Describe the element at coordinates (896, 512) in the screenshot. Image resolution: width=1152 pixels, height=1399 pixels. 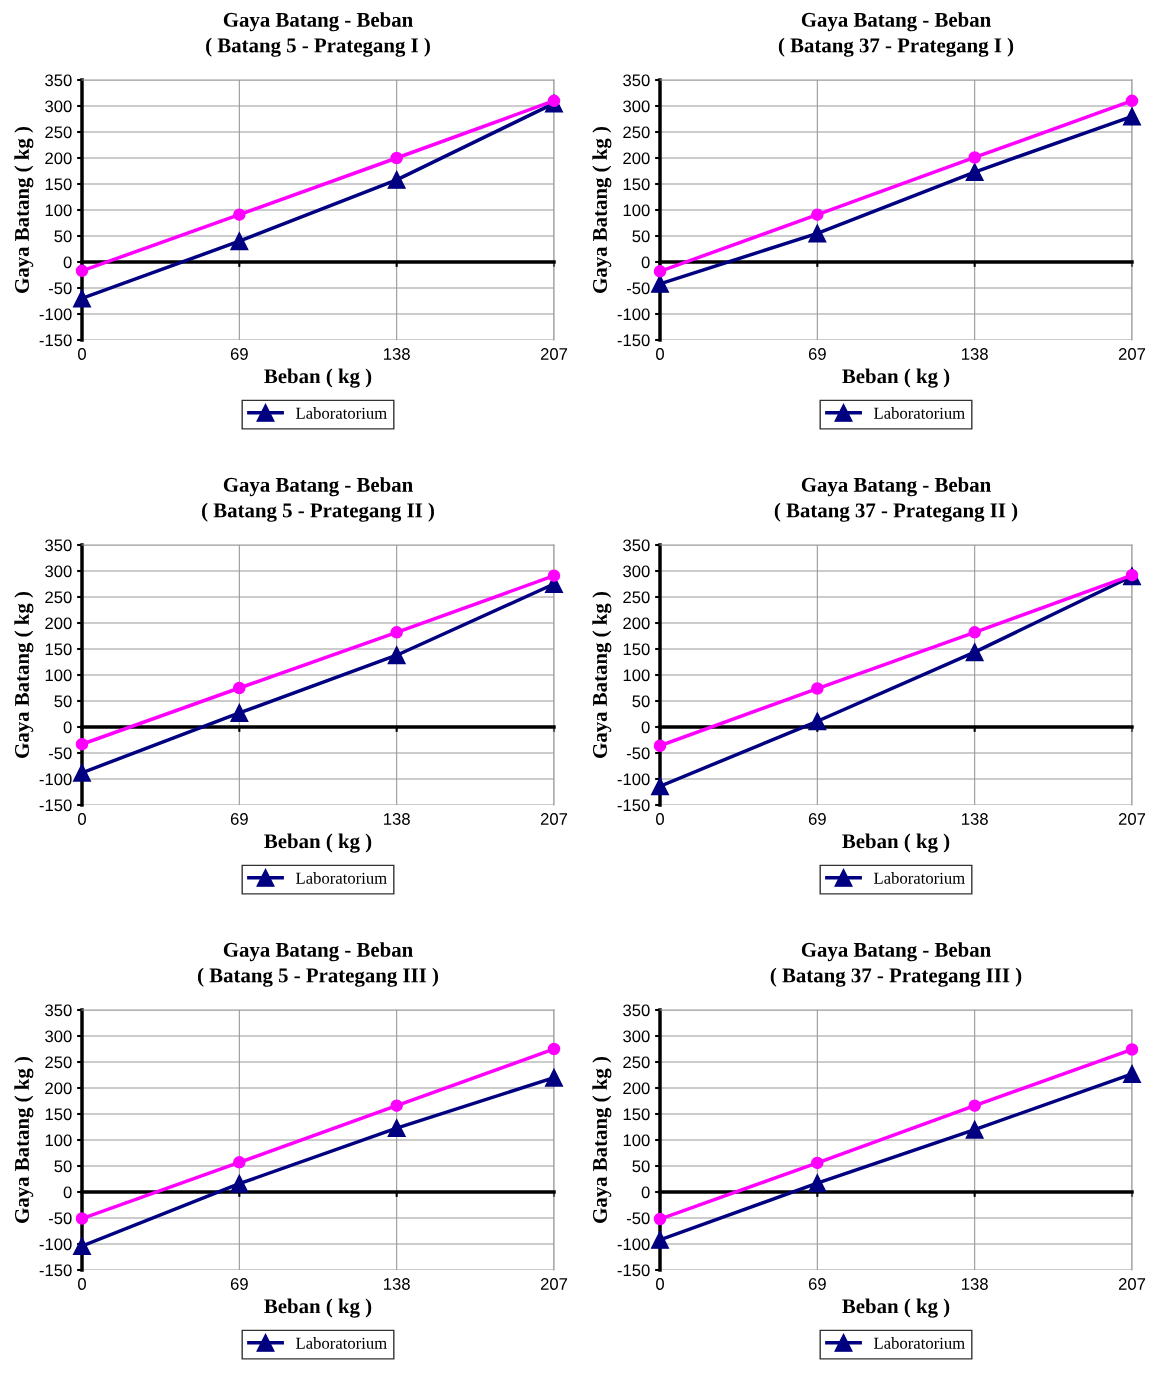
I see `chart-subtitle: ( Batang 37 - Prategang II )` at that location.